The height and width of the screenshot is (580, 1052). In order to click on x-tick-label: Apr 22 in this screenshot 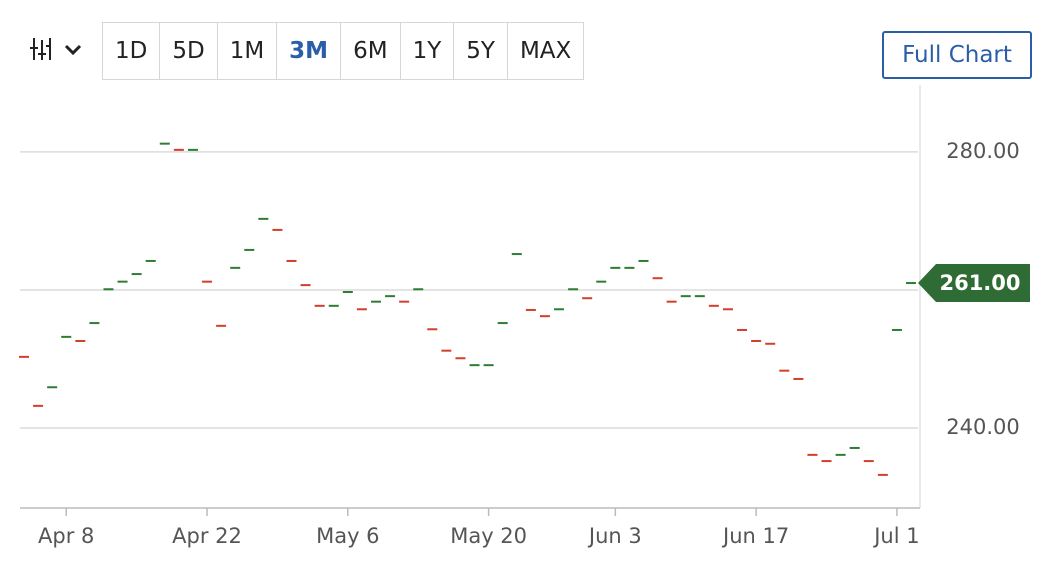, I will do `click(207, 536)`.